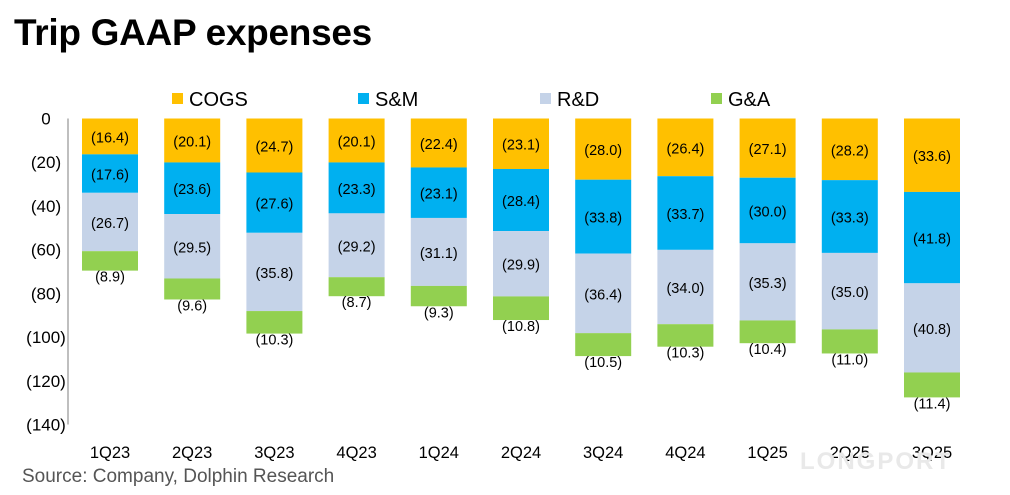 Image resolution: width=1010 pixels, height=495 pixels. What do you see at coordinates (178, 476) in the screenshot?
I see `source-note: Source: Company, Dolphin Research` at bounding box center [178, 476].